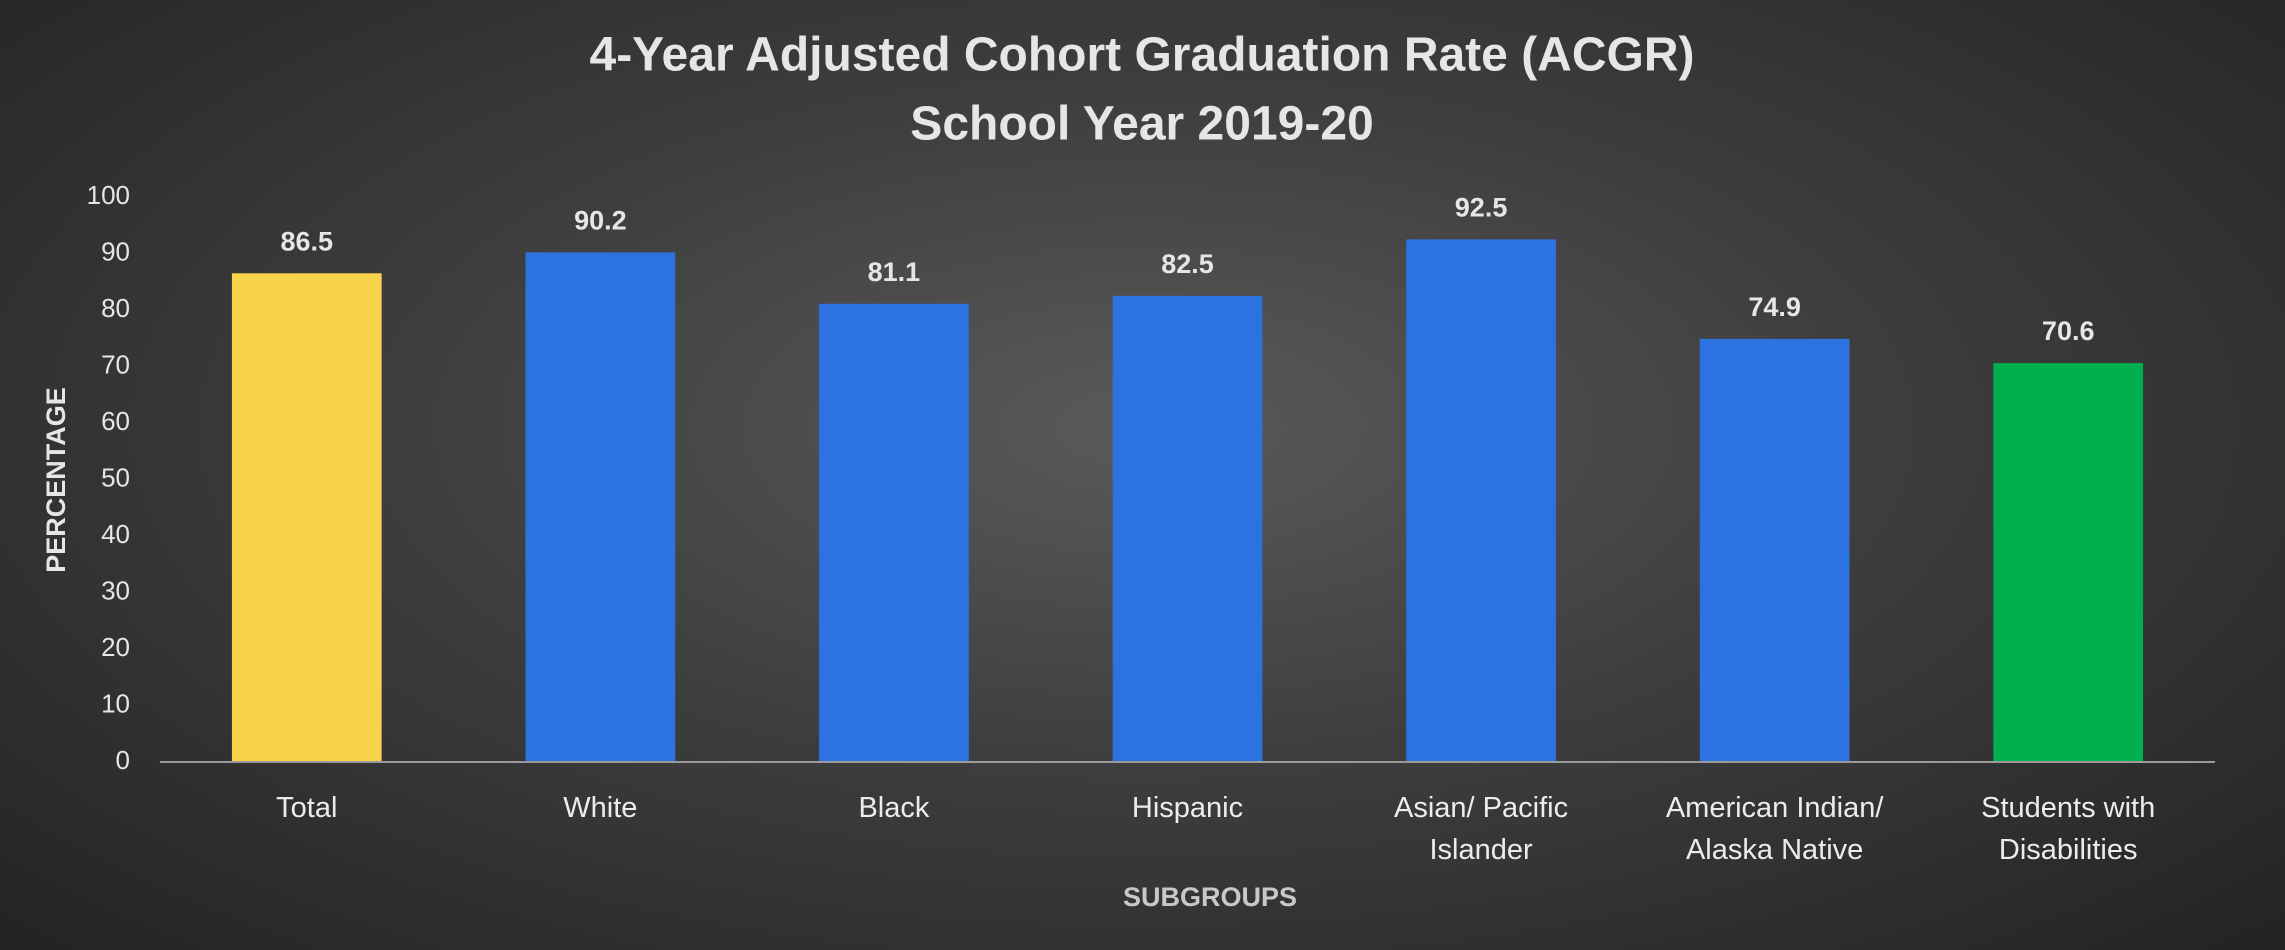 Image resolution: width=2285 pixels, height=950 pixels. I want to click on data-label: 90.2, so click(600, 220).